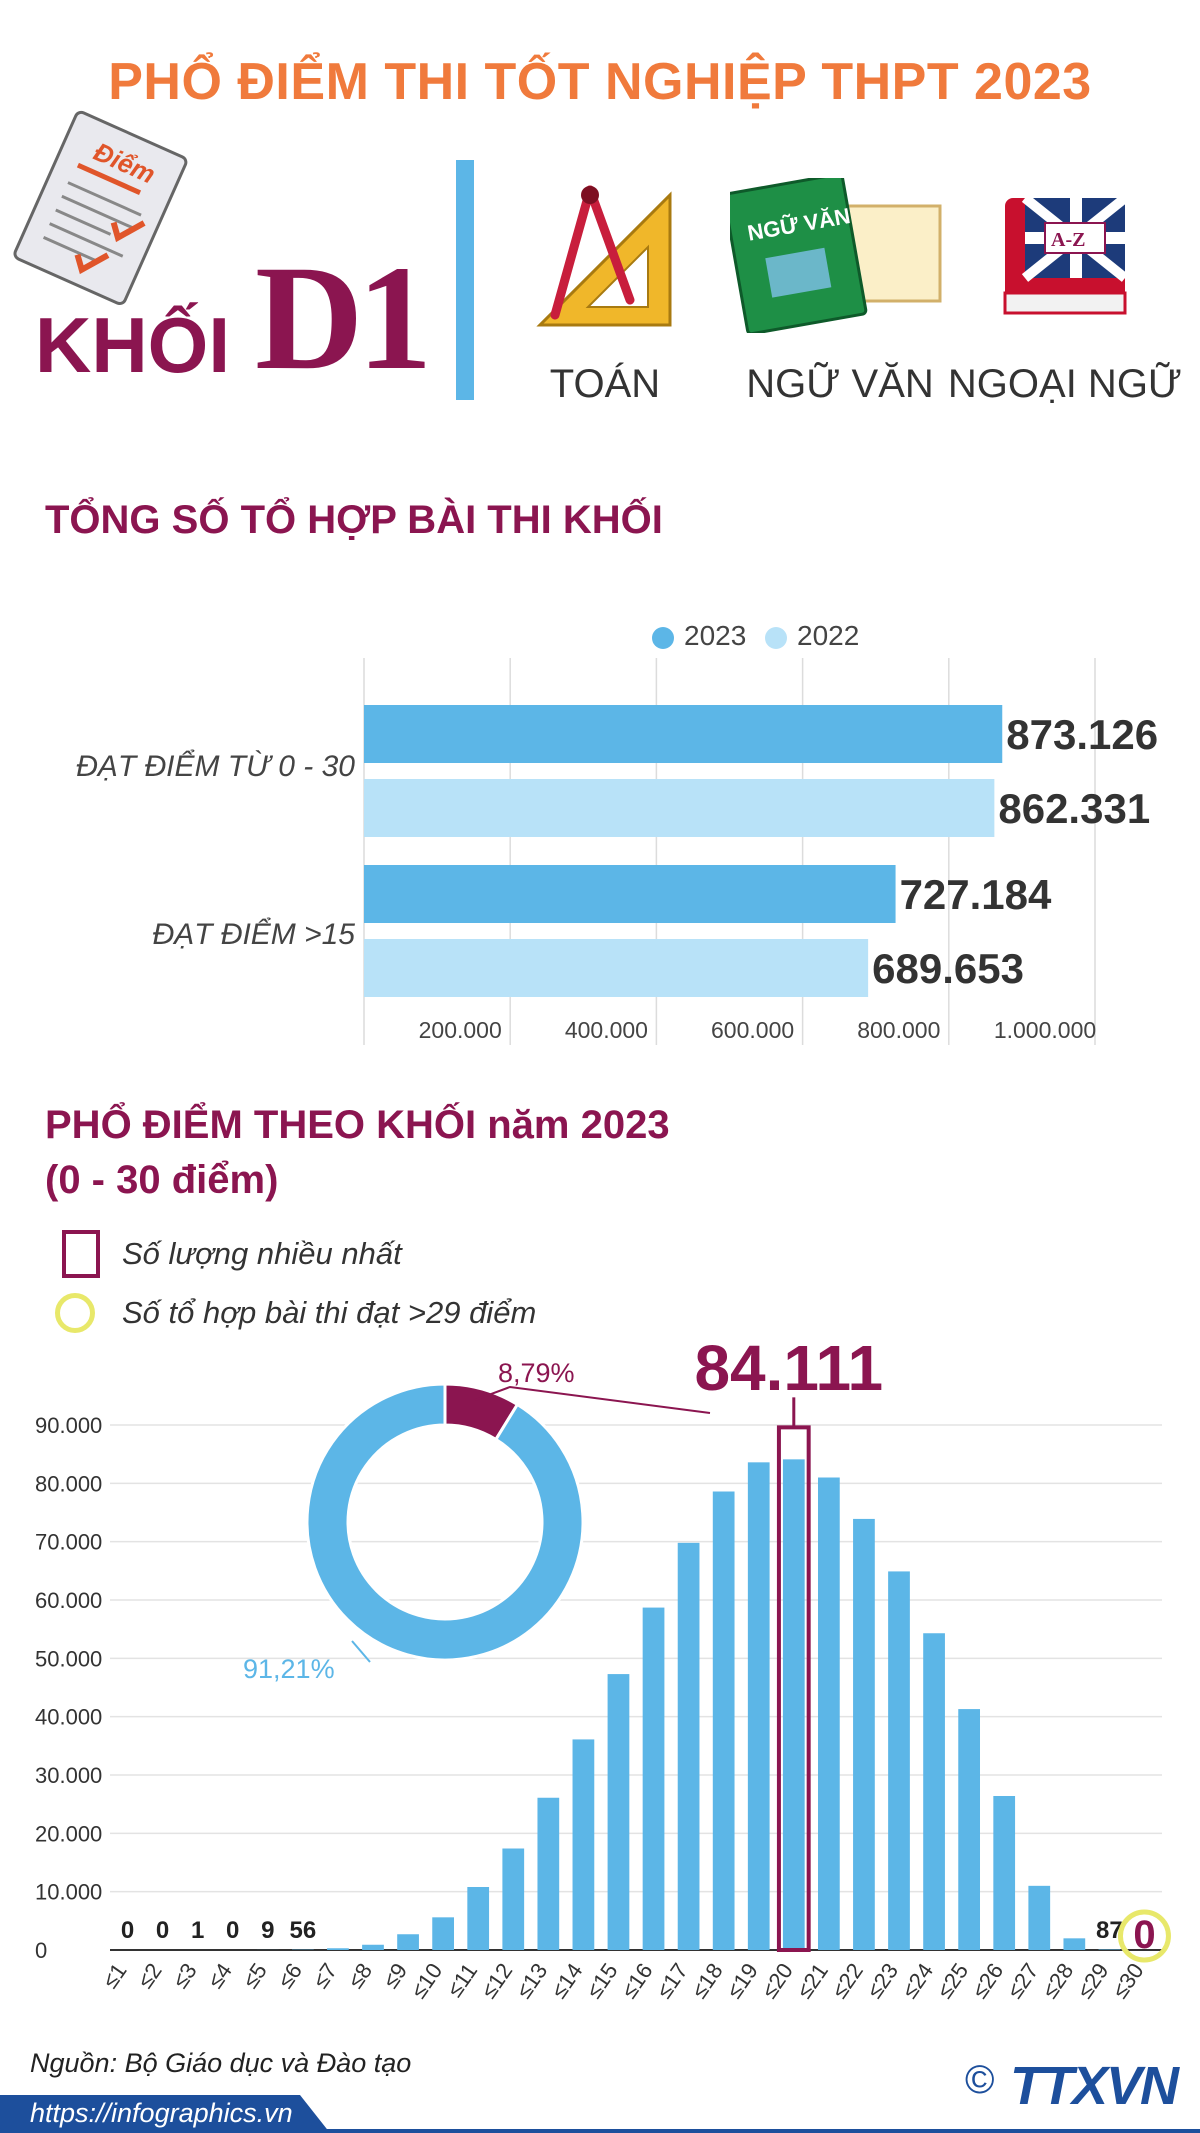  Describe the element at coordinates (357, 1125) in the screenshot. I see `section2-title: PHỔ ĐIỂM THEO KHỐI năm 2023` at that location.